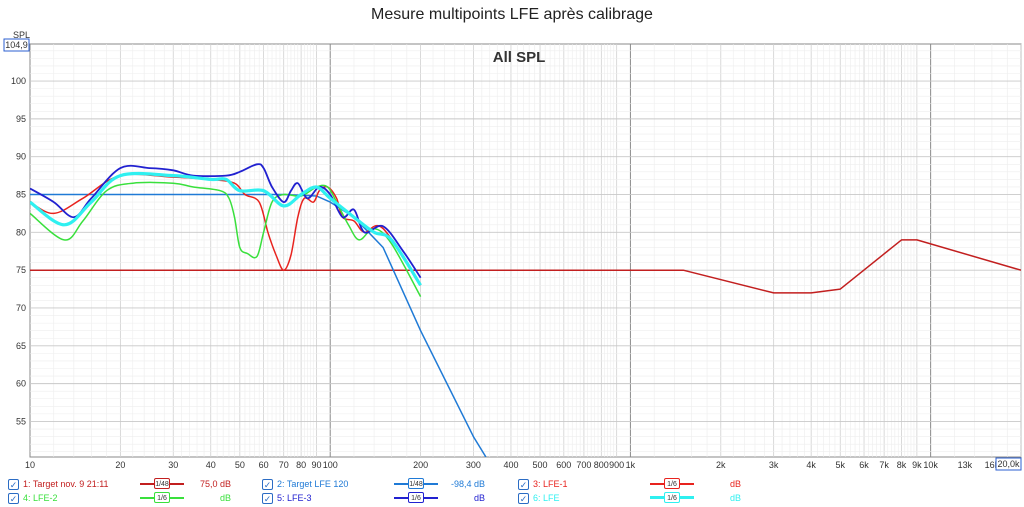 Image resolution: width=1024 pixels, height=507 pixels. Describe the element at coordinates (540, 465) in the screenshot. I see `x-tick-label: 500` at that location.